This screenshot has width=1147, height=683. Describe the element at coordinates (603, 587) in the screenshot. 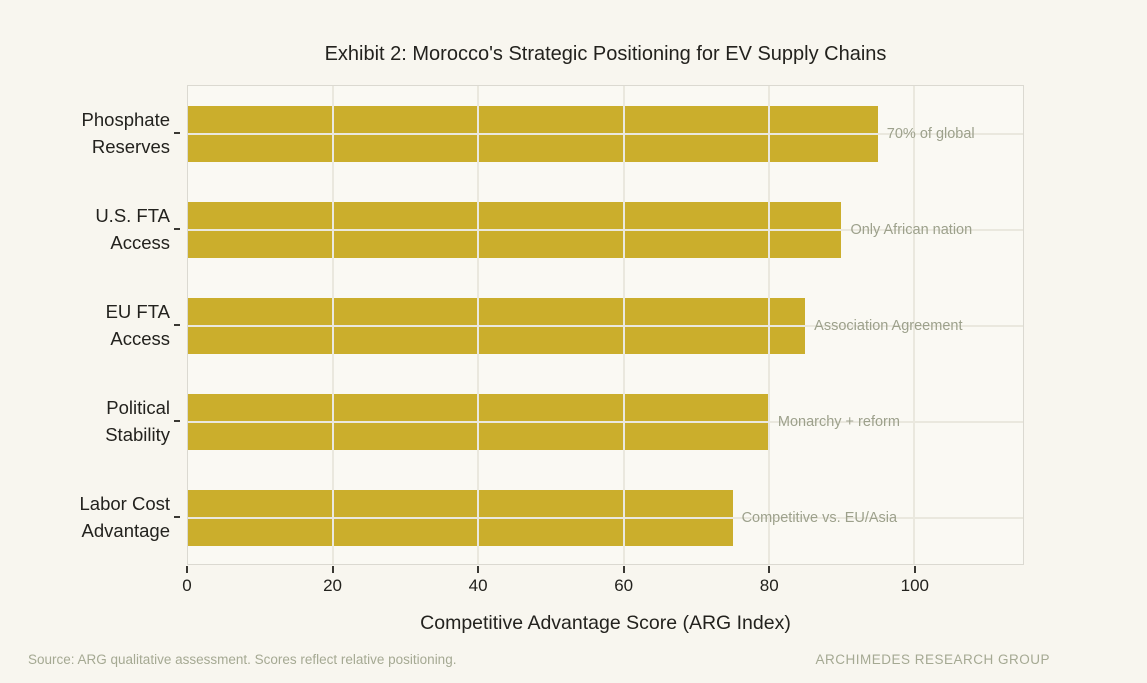

I see `x-axis-ticks: 0 20 40 60 80 100` at that location.